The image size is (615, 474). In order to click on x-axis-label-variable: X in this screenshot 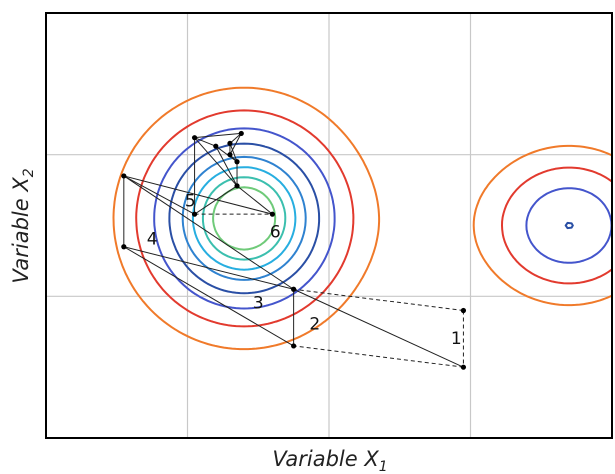, I will do `click(371, 459)`.